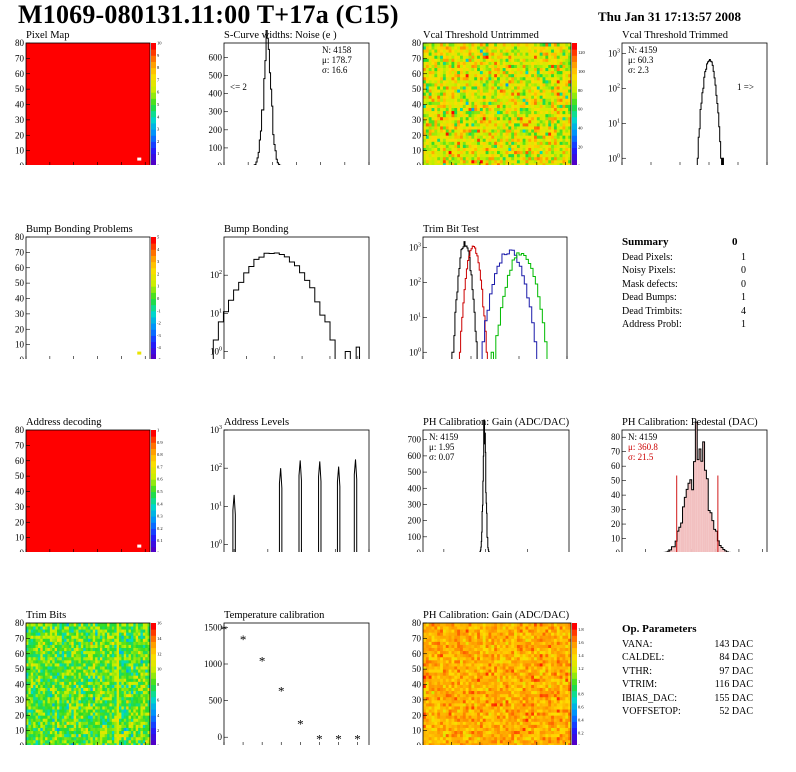  I want to click on histogram-line, so click(267, 97).